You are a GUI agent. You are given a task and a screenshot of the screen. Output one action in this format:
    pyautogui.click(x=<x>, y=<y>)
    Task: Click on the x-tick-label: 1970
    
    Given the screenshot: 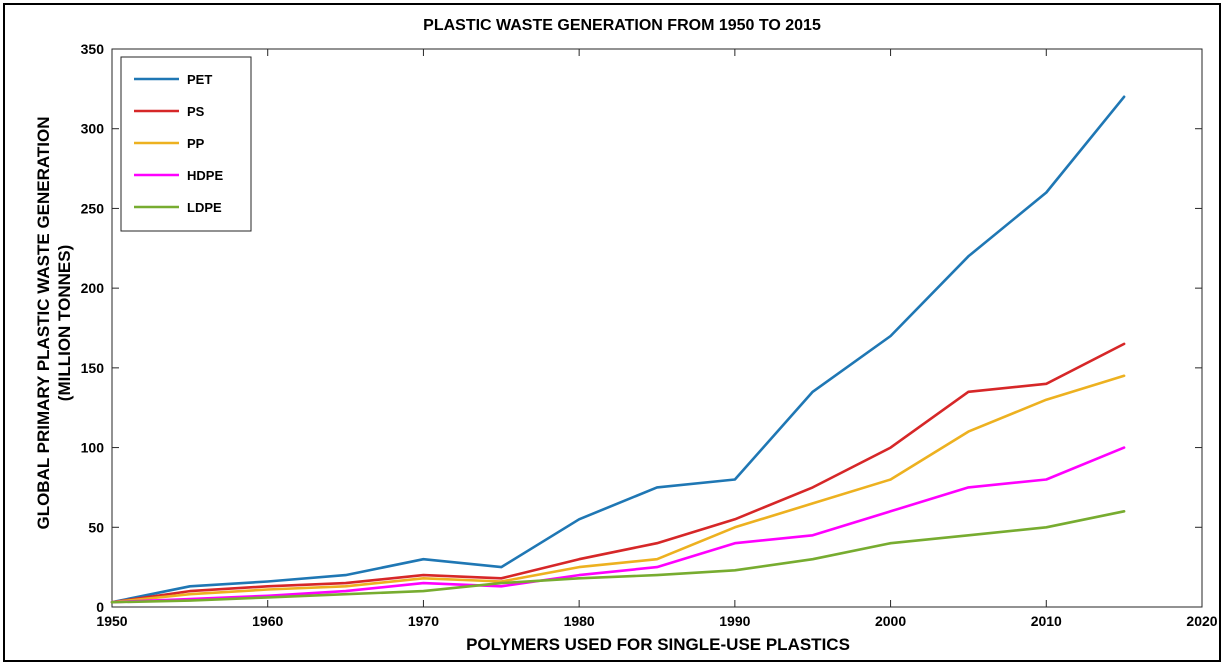 What is the action you would take?
    pyautogui.click(x=423, y=621)
    